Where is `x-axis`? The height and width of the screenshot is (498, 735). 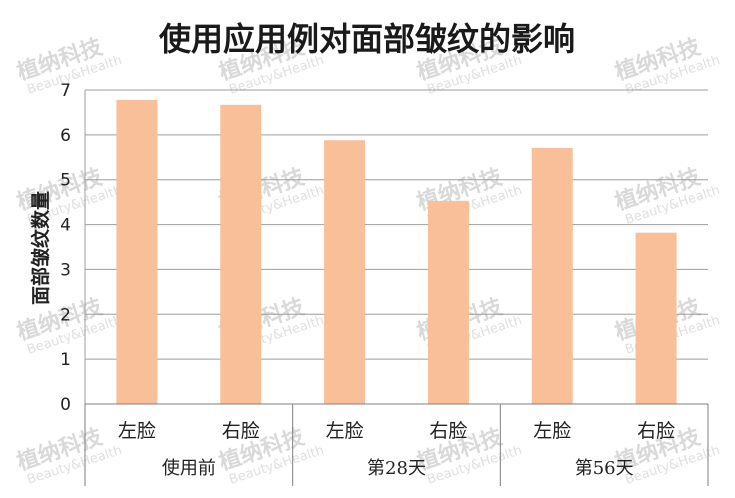
x-axis is located at coordinates (396, 444).